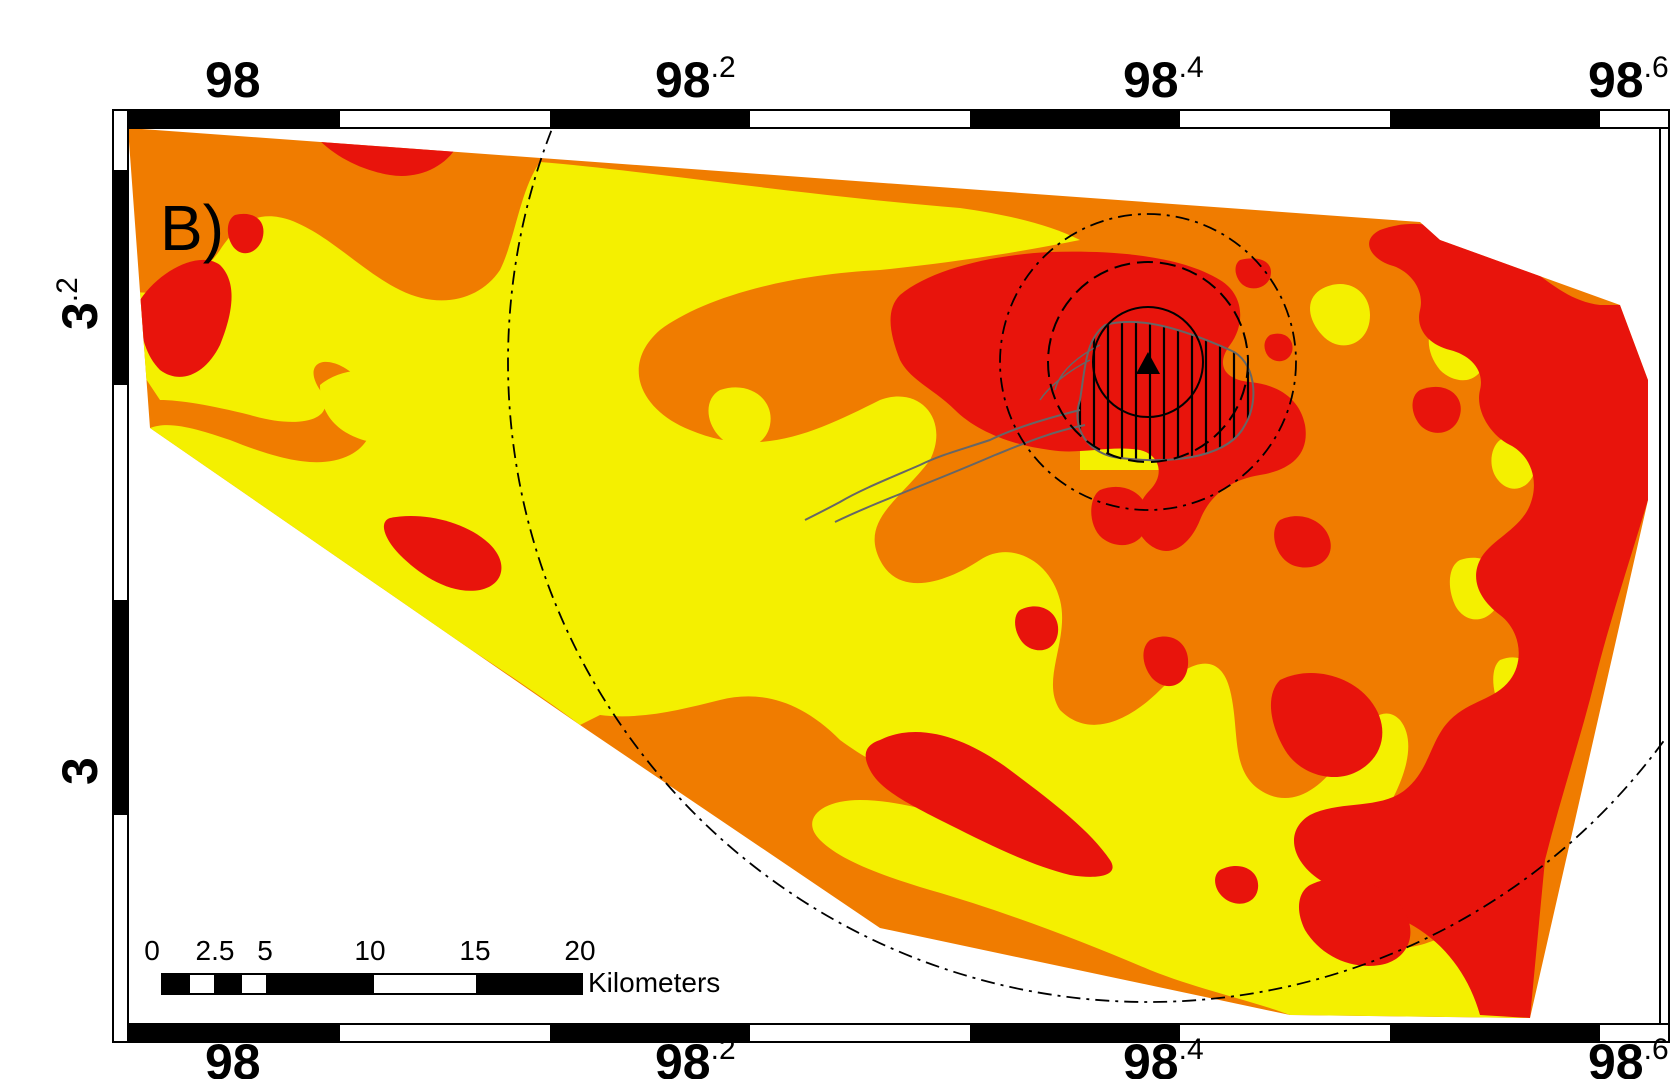 This screenshot has height=1079, width=1679. I want to click on black-triangle-icon, so click(1148, 363).